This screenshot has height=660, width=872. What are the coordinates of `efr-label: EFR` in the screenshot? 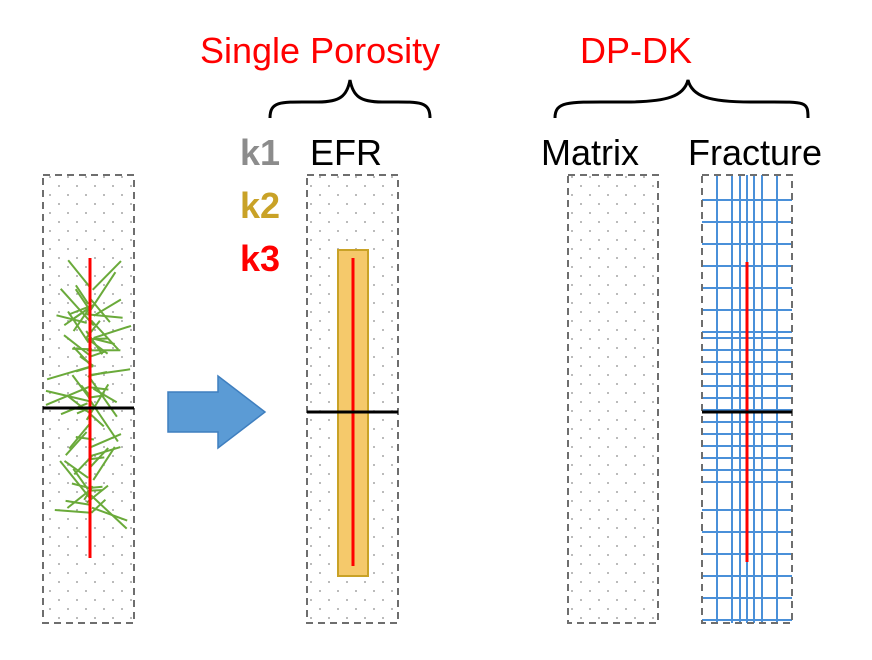 It's located at (346, 152).